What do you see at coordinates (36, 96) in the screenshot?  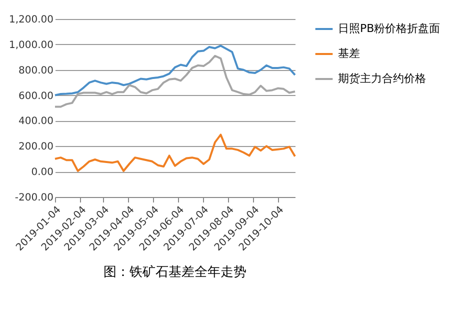 I see `y-tick-label: 600.00` at bounding box center [36, 96].